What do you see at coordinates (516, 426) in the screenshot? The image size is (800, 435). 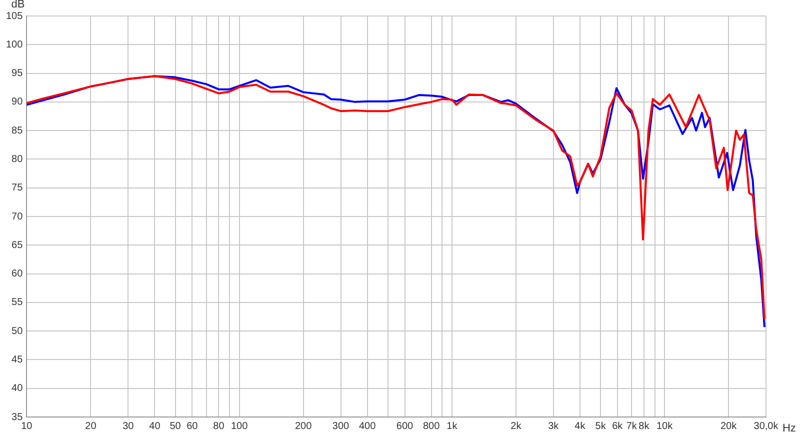 I see `x-tick-label: 2k` at bounding box center [516, 426].